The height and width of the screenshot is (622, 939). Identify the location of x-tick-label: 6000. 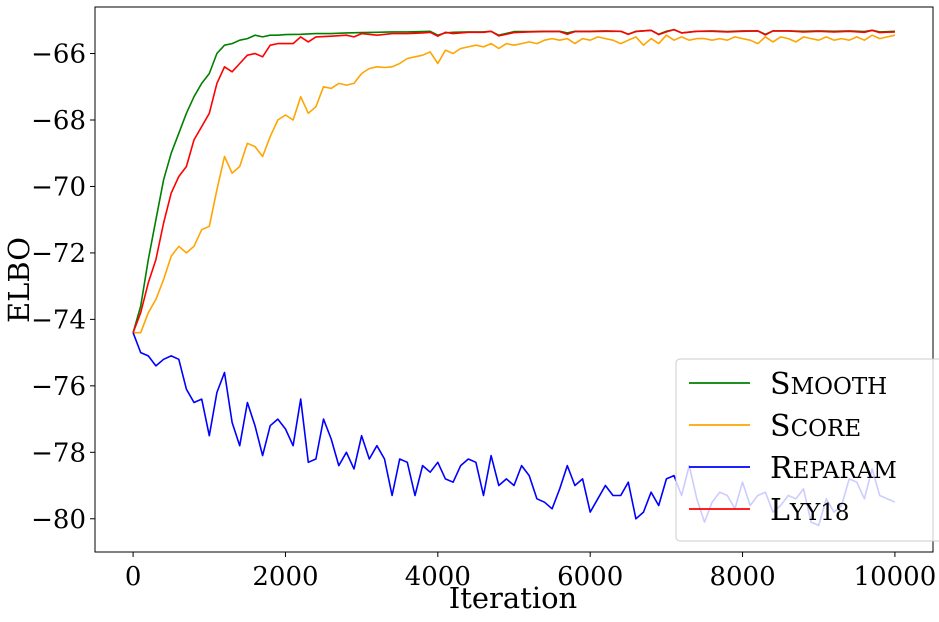
(590, 577).